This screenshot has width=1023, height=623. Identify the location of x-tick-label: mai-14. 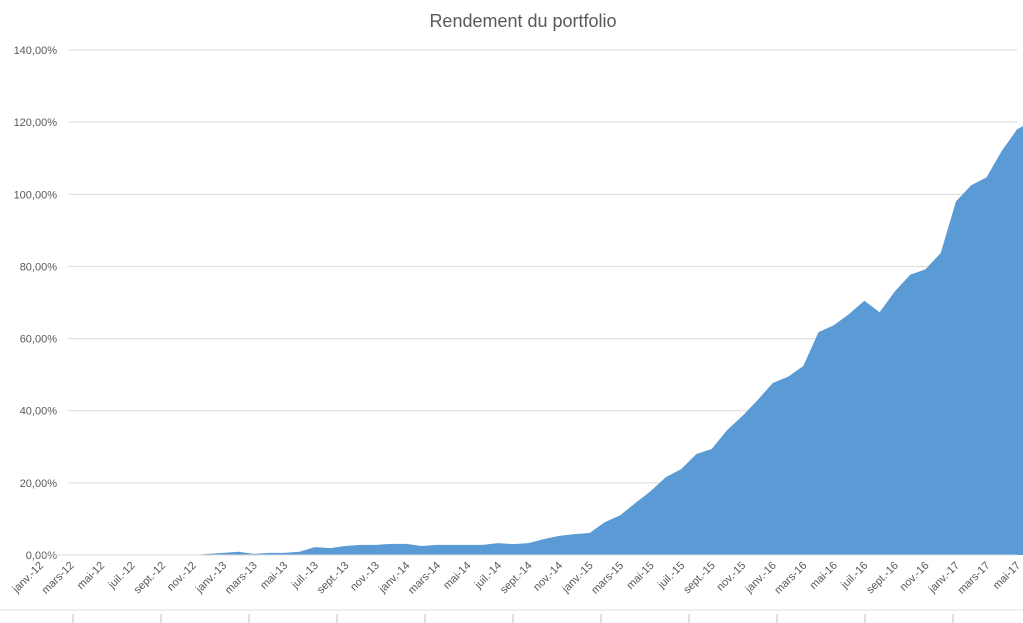
(457, 576).